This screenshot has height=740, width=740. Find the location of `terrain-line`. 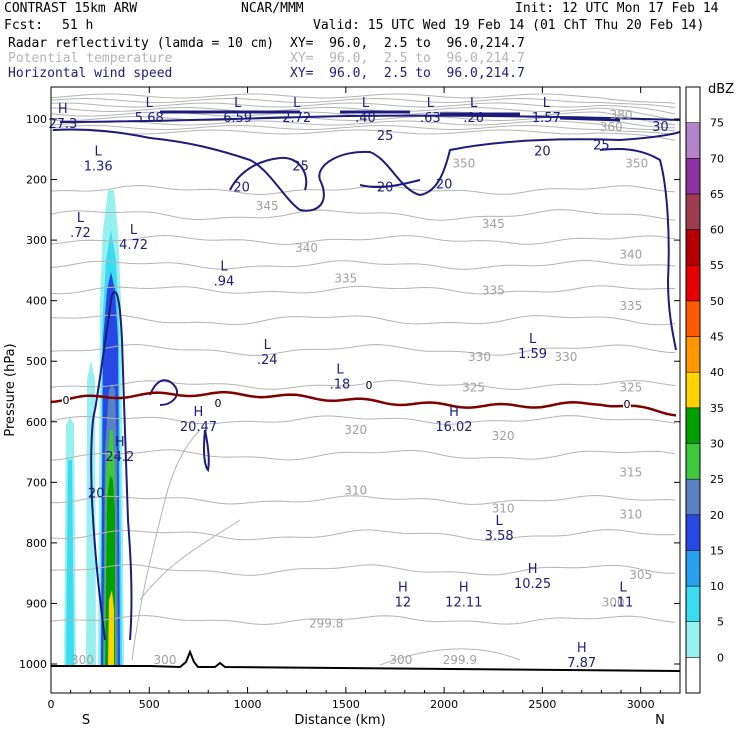

terrain-line is located at coordinates (365, 660).